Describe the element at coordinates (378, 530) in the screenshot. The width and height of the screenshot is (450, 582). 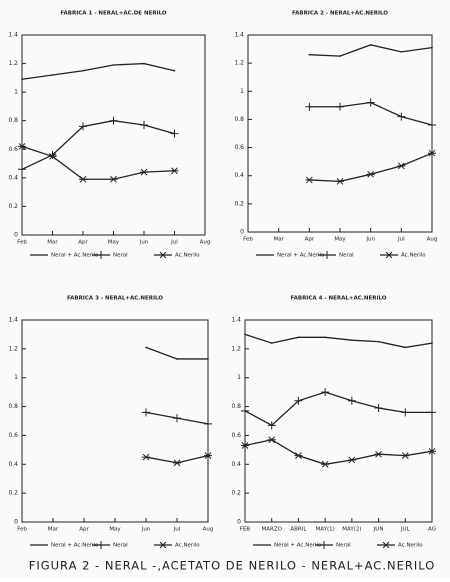
I see `x-tick-label: JUN` at that location.